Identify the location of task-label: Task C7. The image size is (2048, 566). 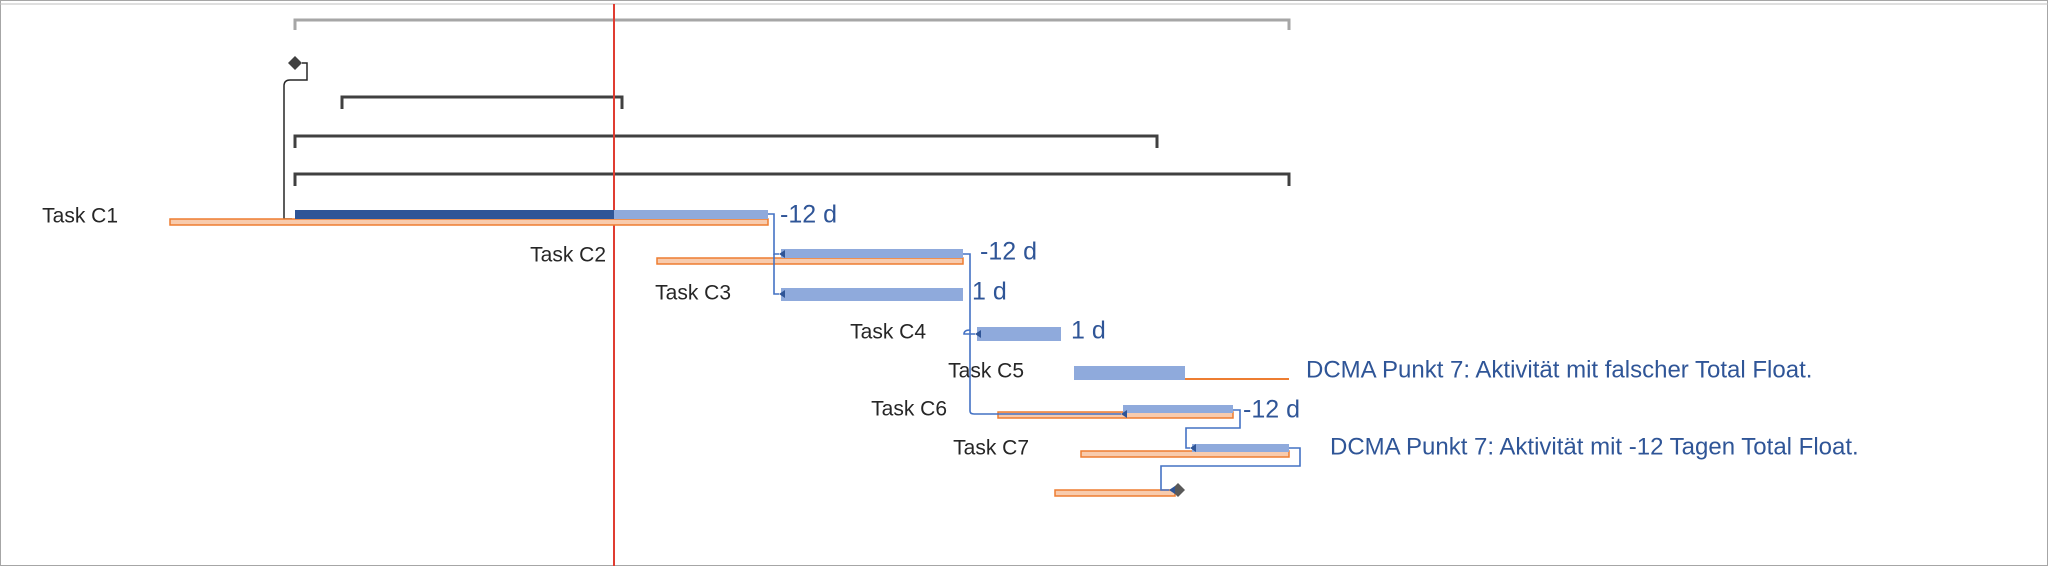
(991, 448).